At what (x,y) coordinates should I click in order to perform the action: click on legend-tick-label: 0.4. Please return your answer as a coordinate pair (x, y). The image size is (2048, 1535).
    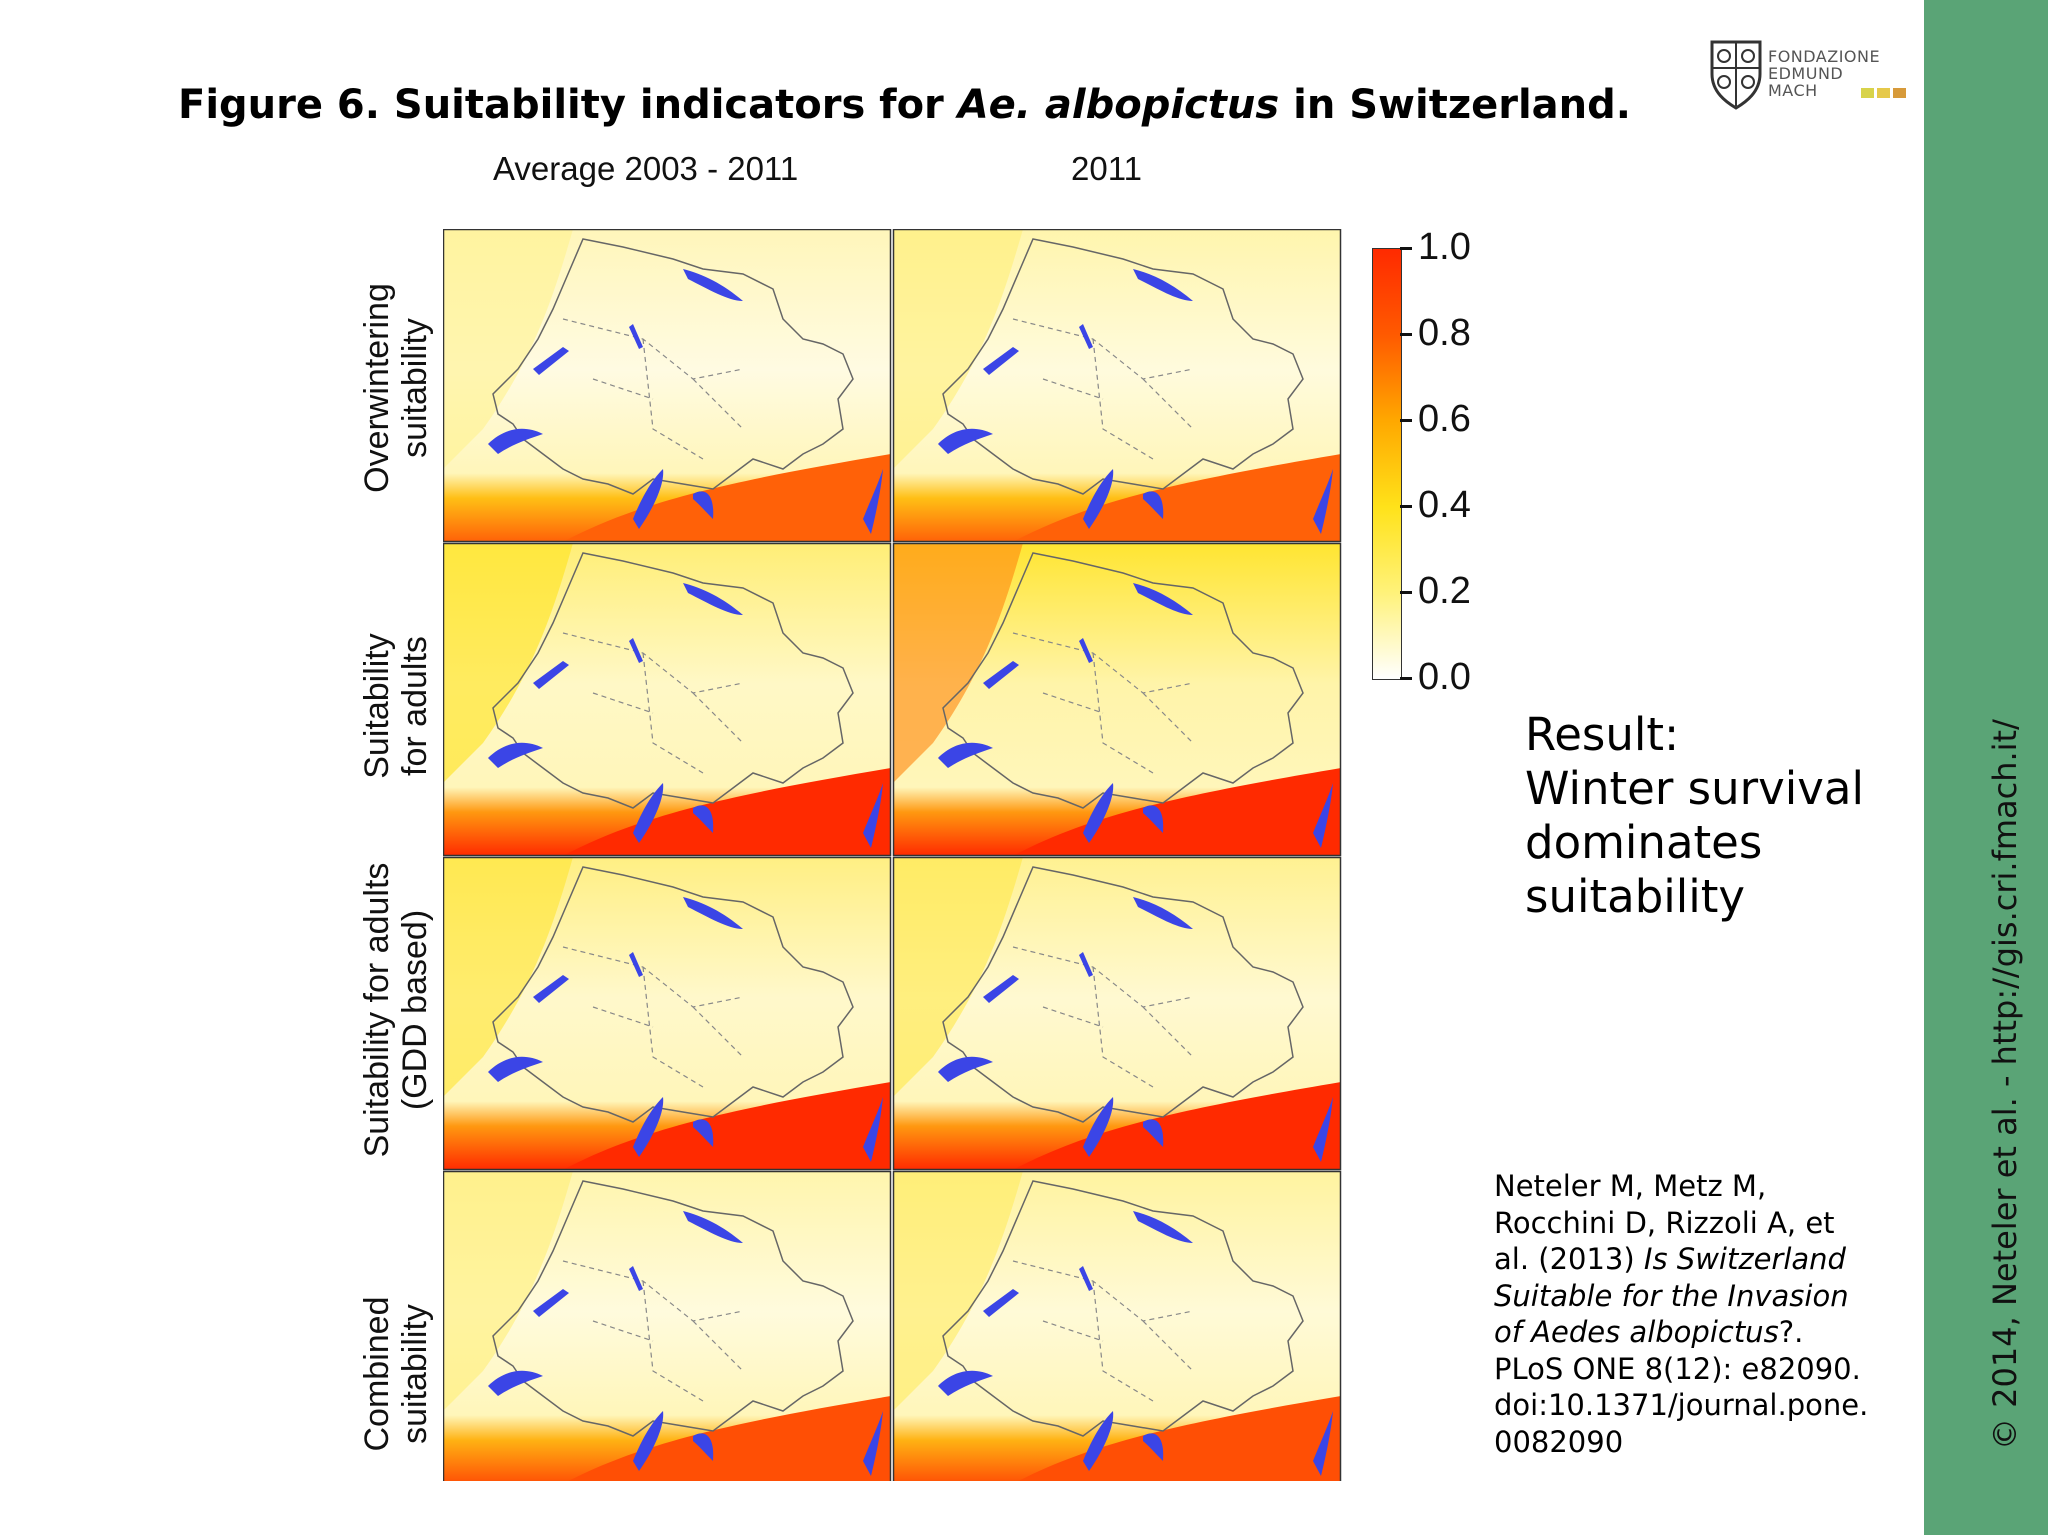
    Looking at the image, I should click on (1444, 505).